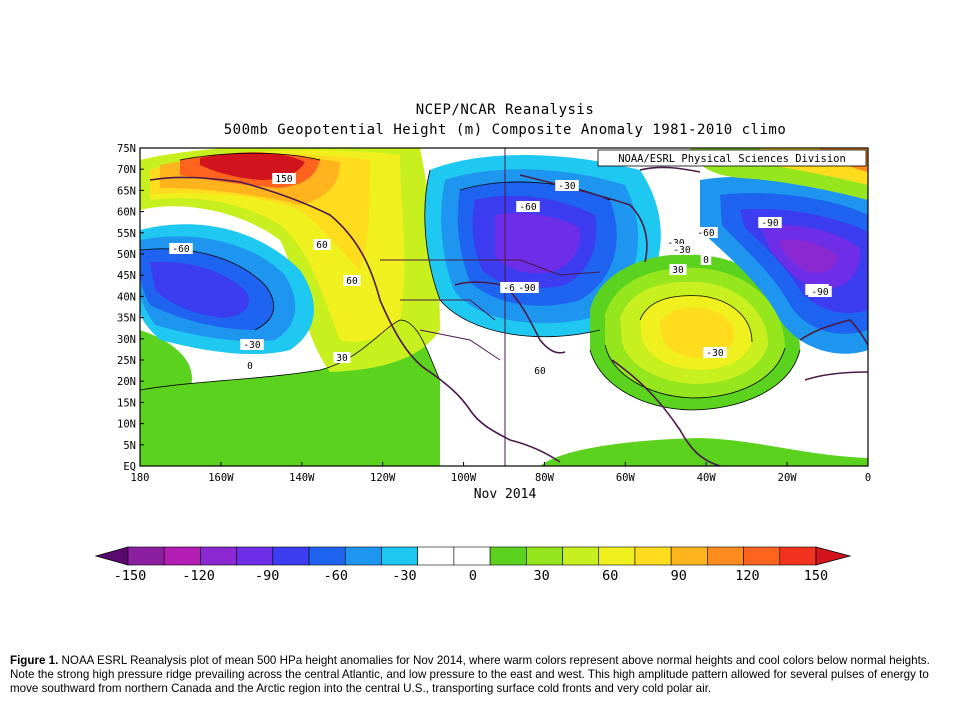 The width and height of the screenshot is (960, 720). Describe the element at coordinates (747, 576) in the screenshot. I see `colorbar-tick-label: 120` at that location.